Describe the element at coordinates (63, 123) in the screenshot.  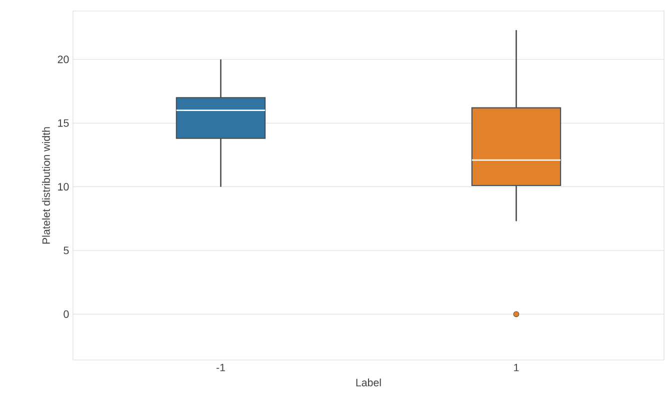
I see `y-tick-label: 15` at that location.